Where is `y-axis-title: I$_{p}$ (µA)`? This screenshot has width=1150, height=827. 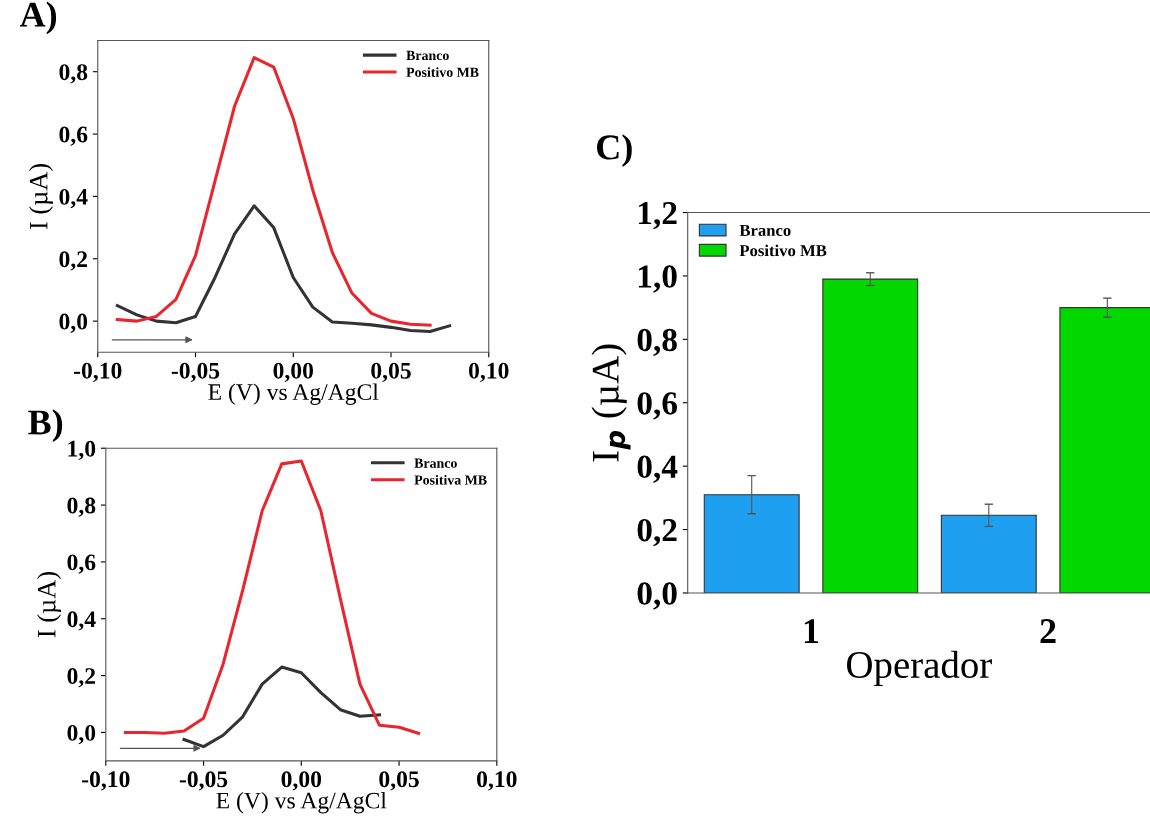 y-axis-title: I$_{p}$ (µA) is located at coordinates (611, 403).